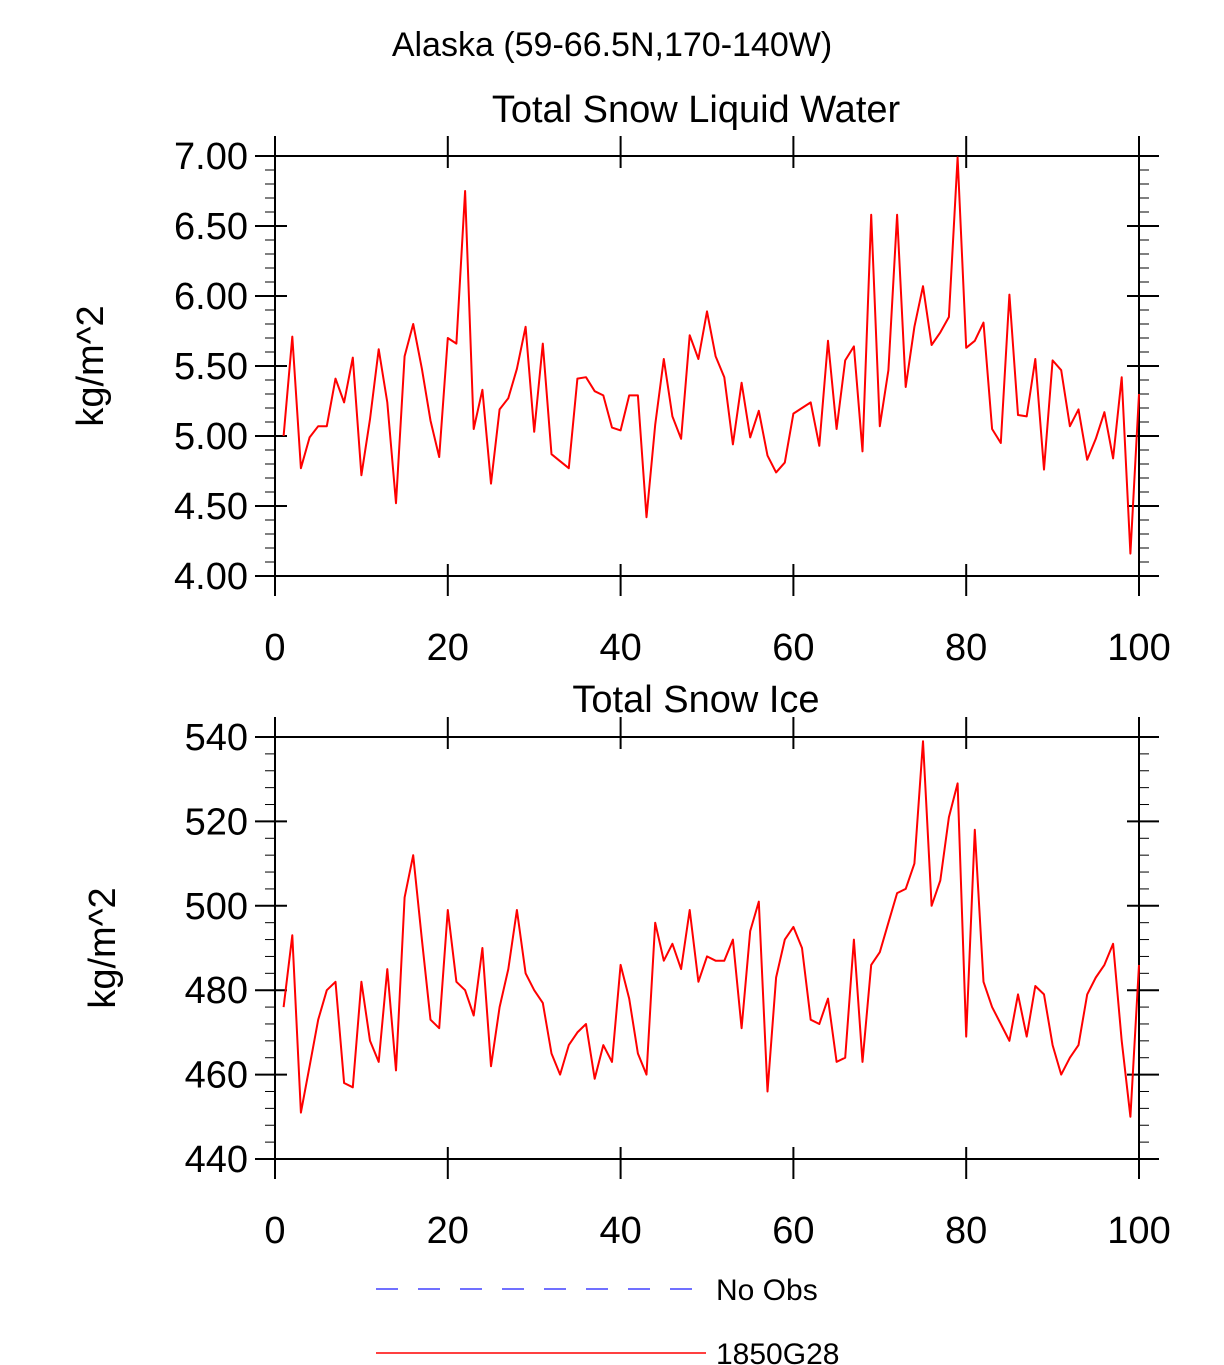 Image resolution: width=1224 pixels, height=1365 pixels. What do you see at coordinates (211, 507) in the screenshot?
I see `y-tick-label: 4.50` at bounding box center [211, 507].